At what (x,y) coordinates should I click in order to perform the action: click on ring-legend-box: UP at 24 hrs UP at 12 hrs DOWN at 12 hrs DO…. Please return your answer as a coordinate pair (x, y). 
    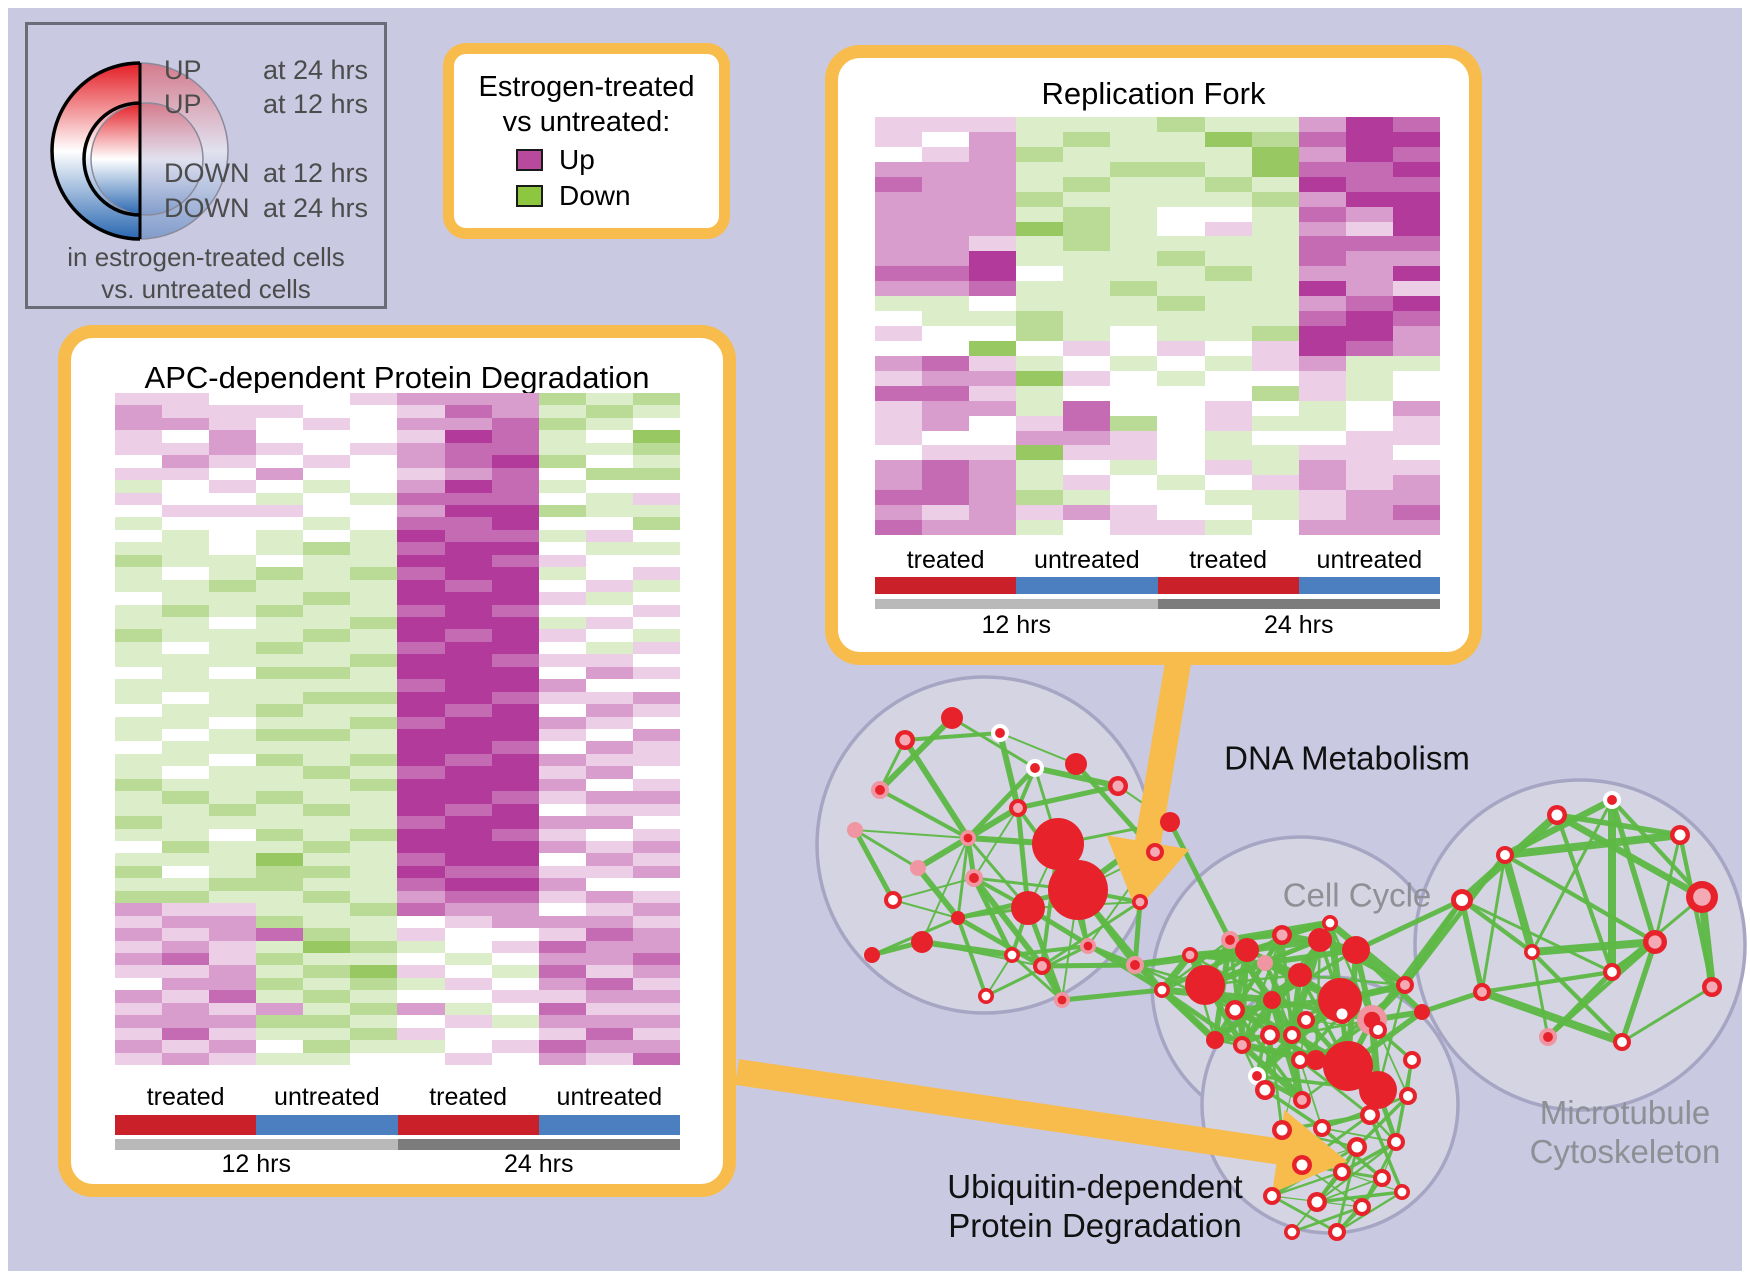
    Looking at the image, I should click on (206, 165).